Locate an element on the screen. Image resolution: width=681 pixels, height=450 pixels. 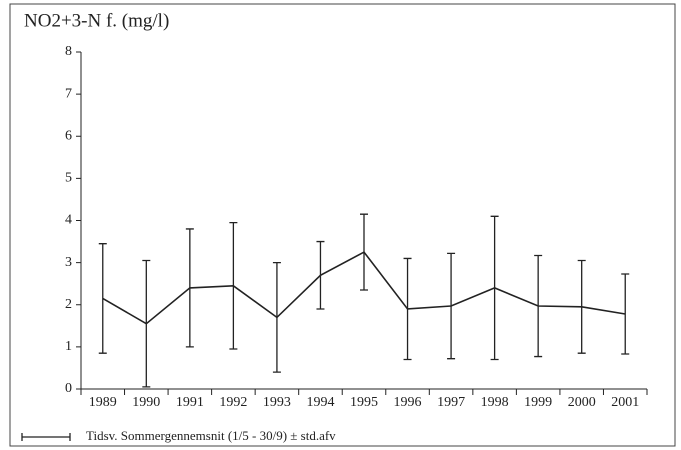
x-tick-label: 1991 is located at coordinates (190, 402).